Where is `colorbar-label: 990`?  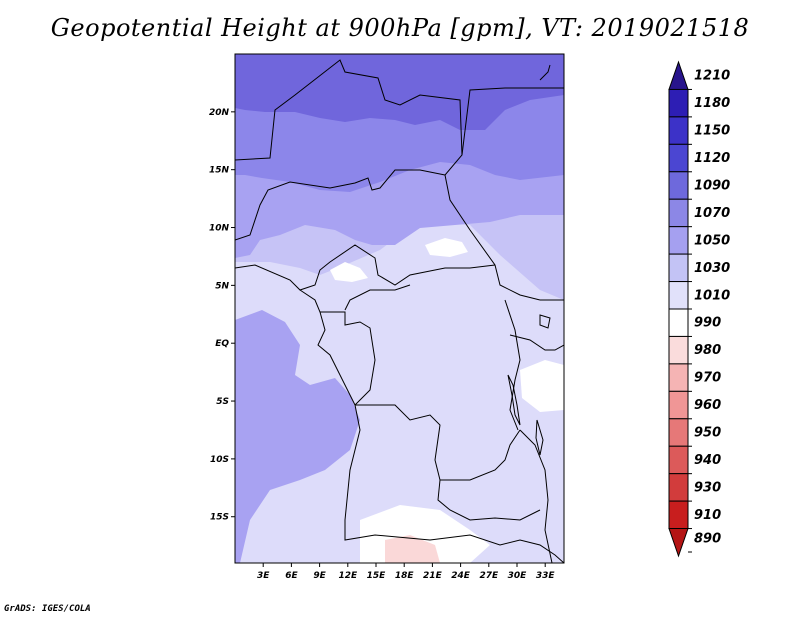
colorbar-label: 990 is located at coordinates (707, 323).